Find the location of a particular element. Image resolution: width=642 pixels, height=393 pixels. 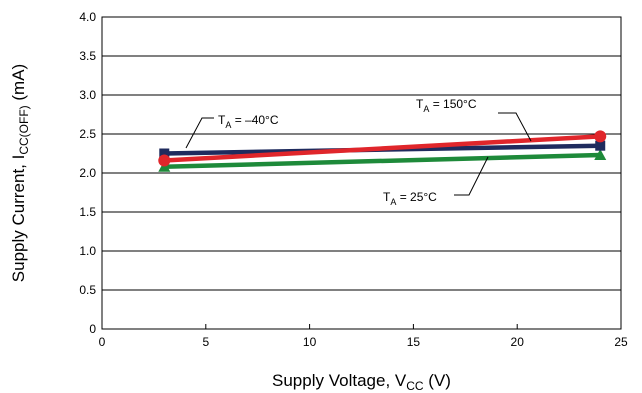

x-tick-label: 5 is located at coordinates (205, 342).